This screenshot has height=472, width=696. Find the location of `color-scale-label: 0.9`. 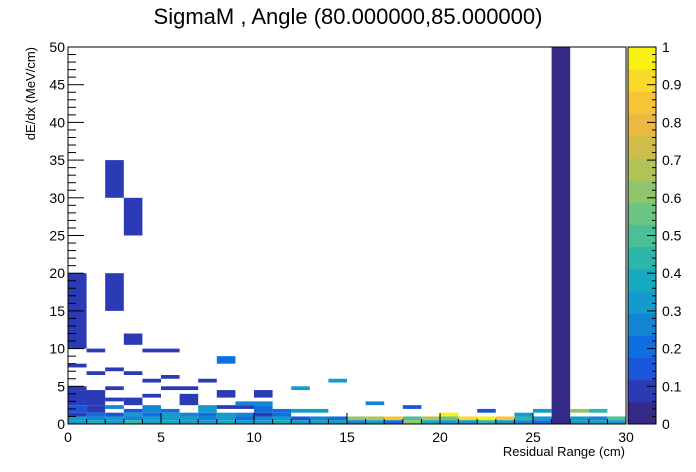

color-scale-label: 0.9 is located at coordinates (672, 85).